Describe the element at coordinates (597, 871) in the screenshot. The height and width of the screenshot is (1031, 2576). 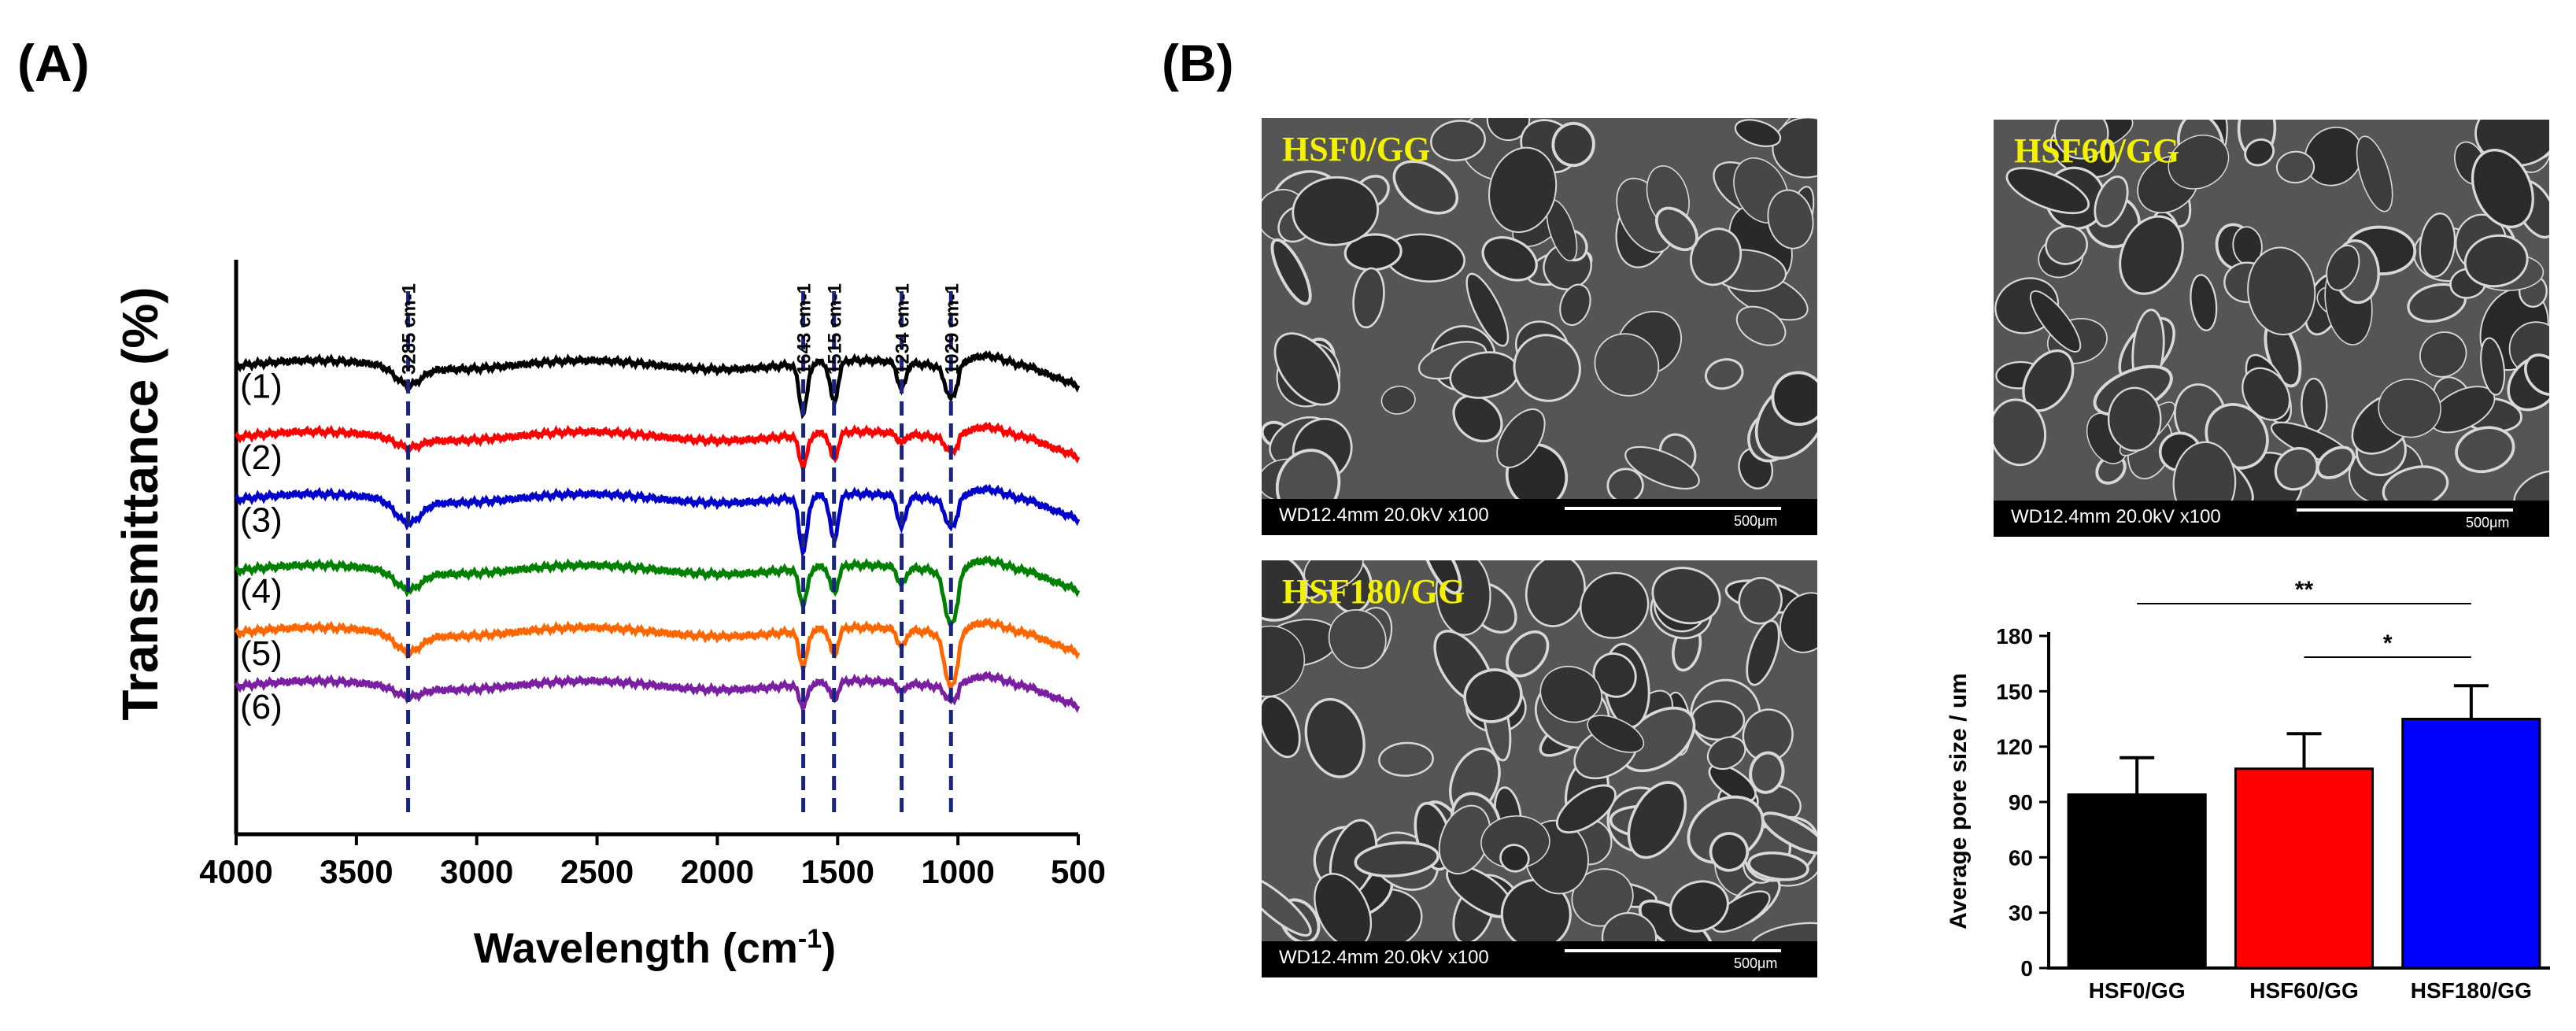
I see `ftir-x-tick-label: 2500` at that location.